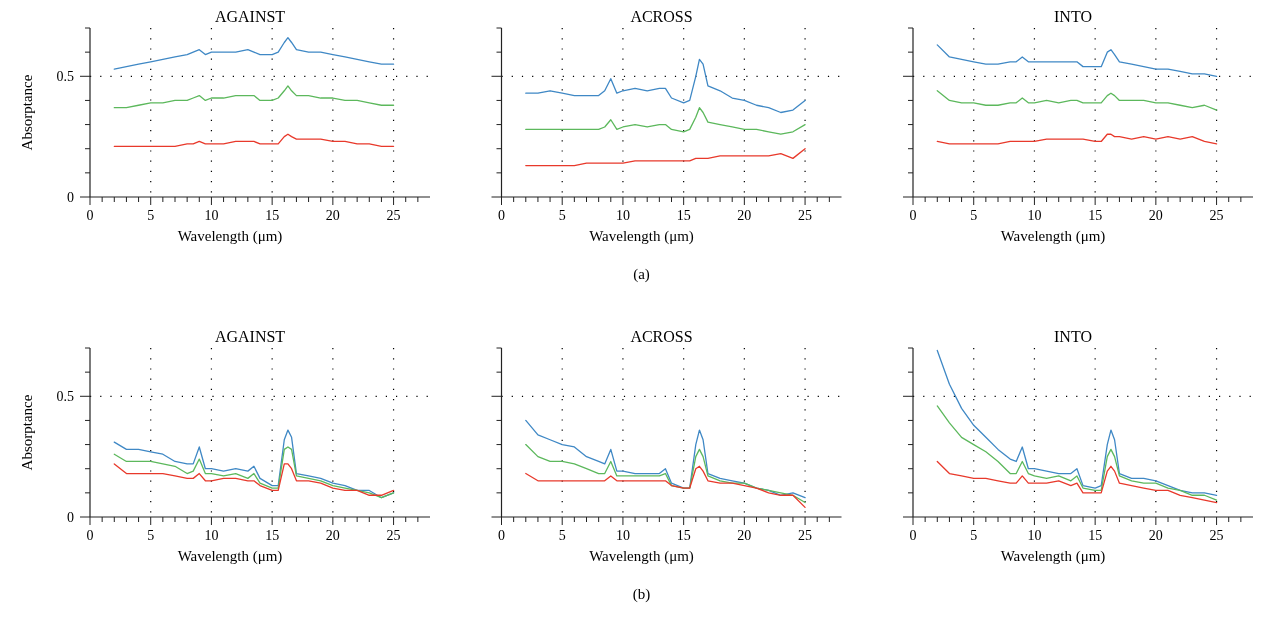 The image size is (1261, 633). Describe the element at coordinates (641, 594) in the screenshot. I see `text: (b)` at that location.